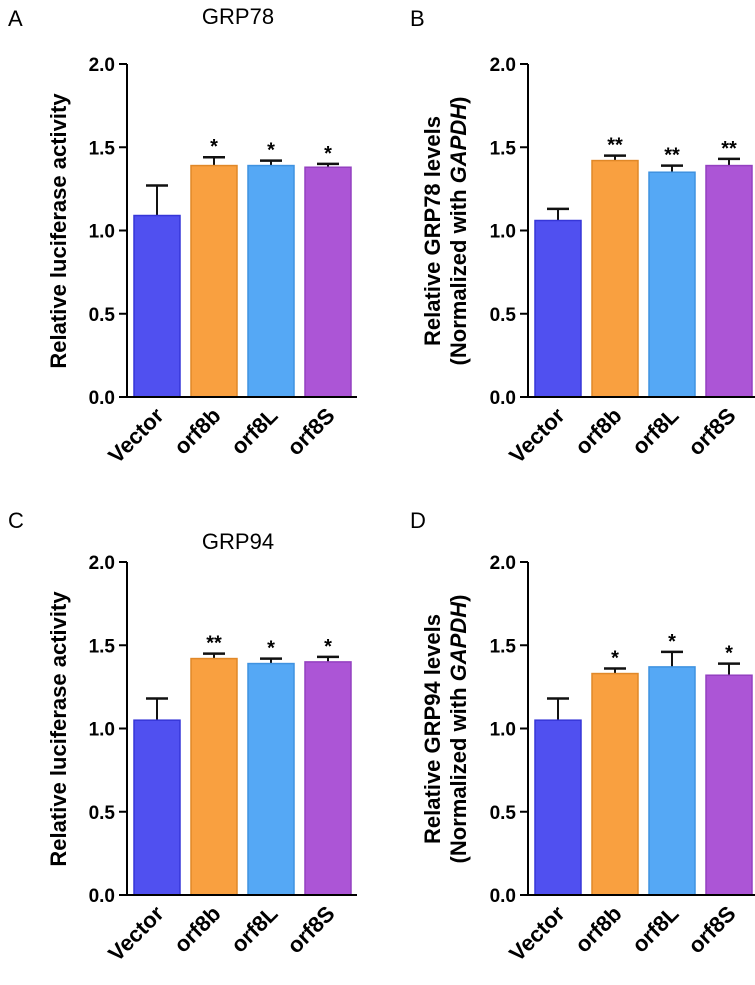 The image size is (755, 985). I want to click on y-tick-label-b-4: 2.0, so click(503, 65).